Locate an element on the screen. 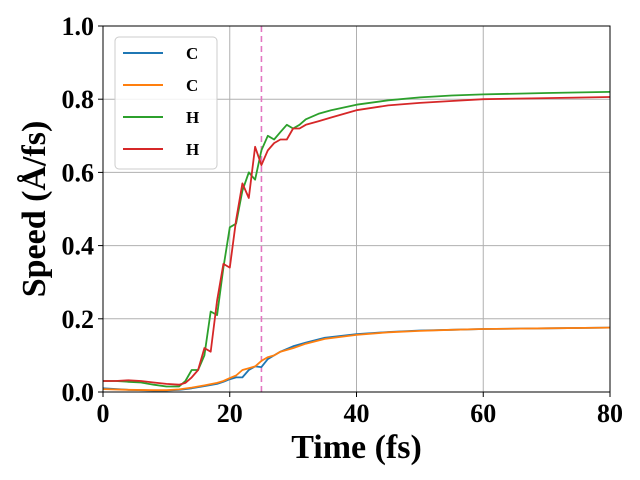 This screenshot has width=640, height=480. x-tick-label: 60 is located at coordinates (483, 413).